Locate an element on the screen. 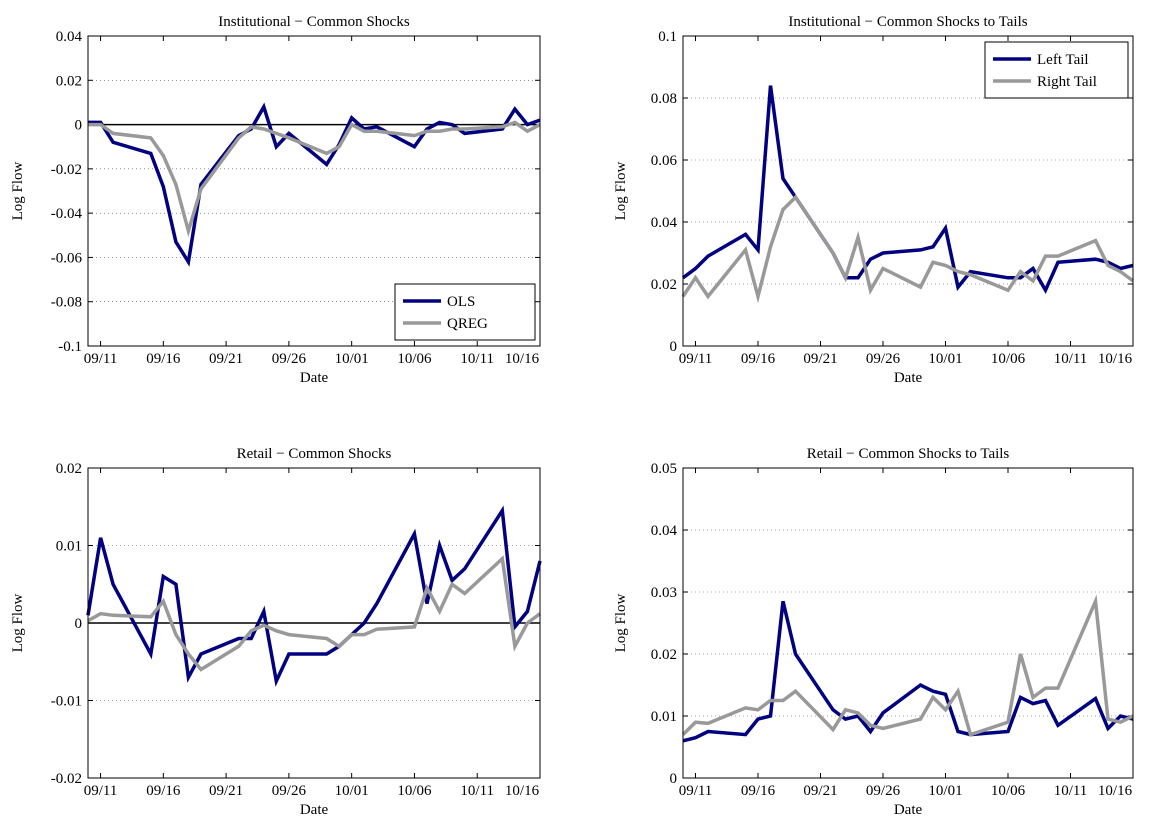 The width and height of the screenshot is (1151, 832). y-tick-label: 0.06 is located at coordinates (664, 161).